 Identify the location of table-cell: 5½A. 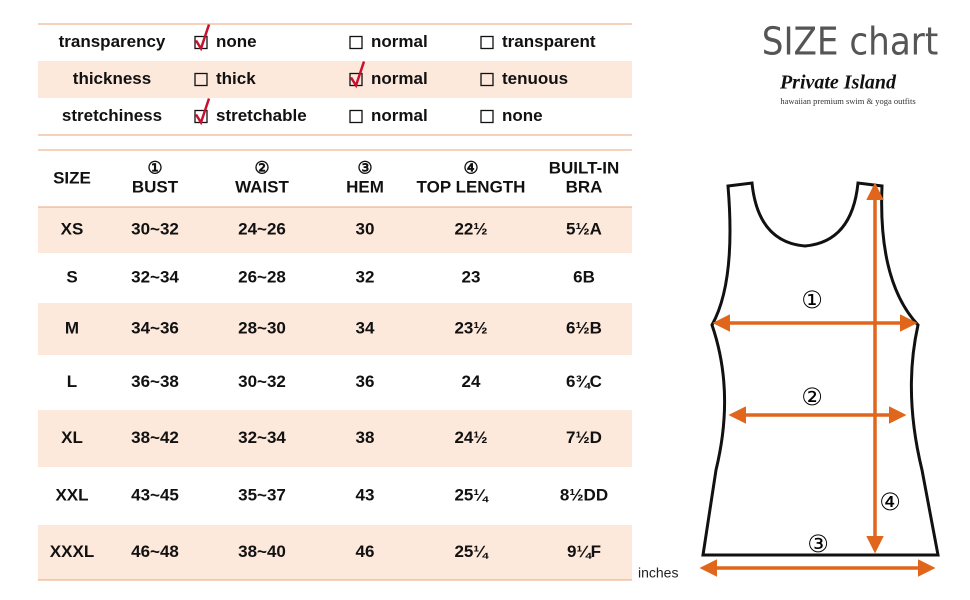
(584, 228).